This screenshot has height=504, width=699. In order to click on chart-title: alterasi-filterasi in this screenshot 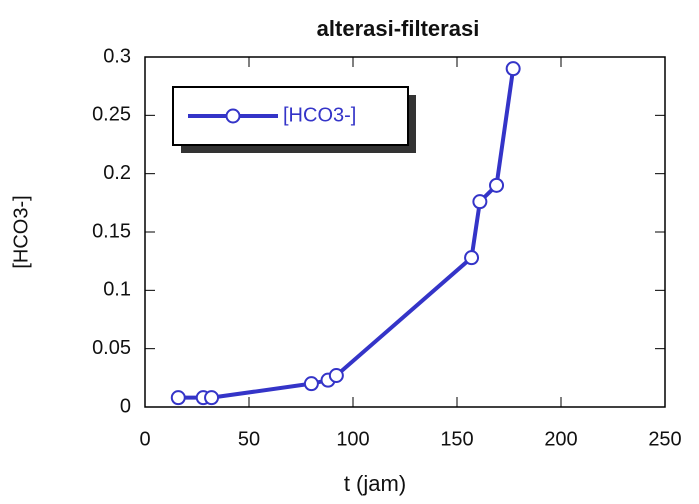, I will do `click(398, 28)`.